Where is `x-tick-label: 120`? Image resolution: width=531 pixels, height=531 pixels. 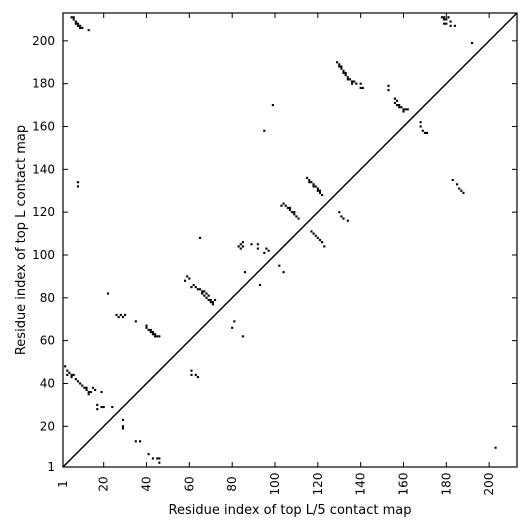 x-tick-label: 120 is located at coordinates (318, 484).